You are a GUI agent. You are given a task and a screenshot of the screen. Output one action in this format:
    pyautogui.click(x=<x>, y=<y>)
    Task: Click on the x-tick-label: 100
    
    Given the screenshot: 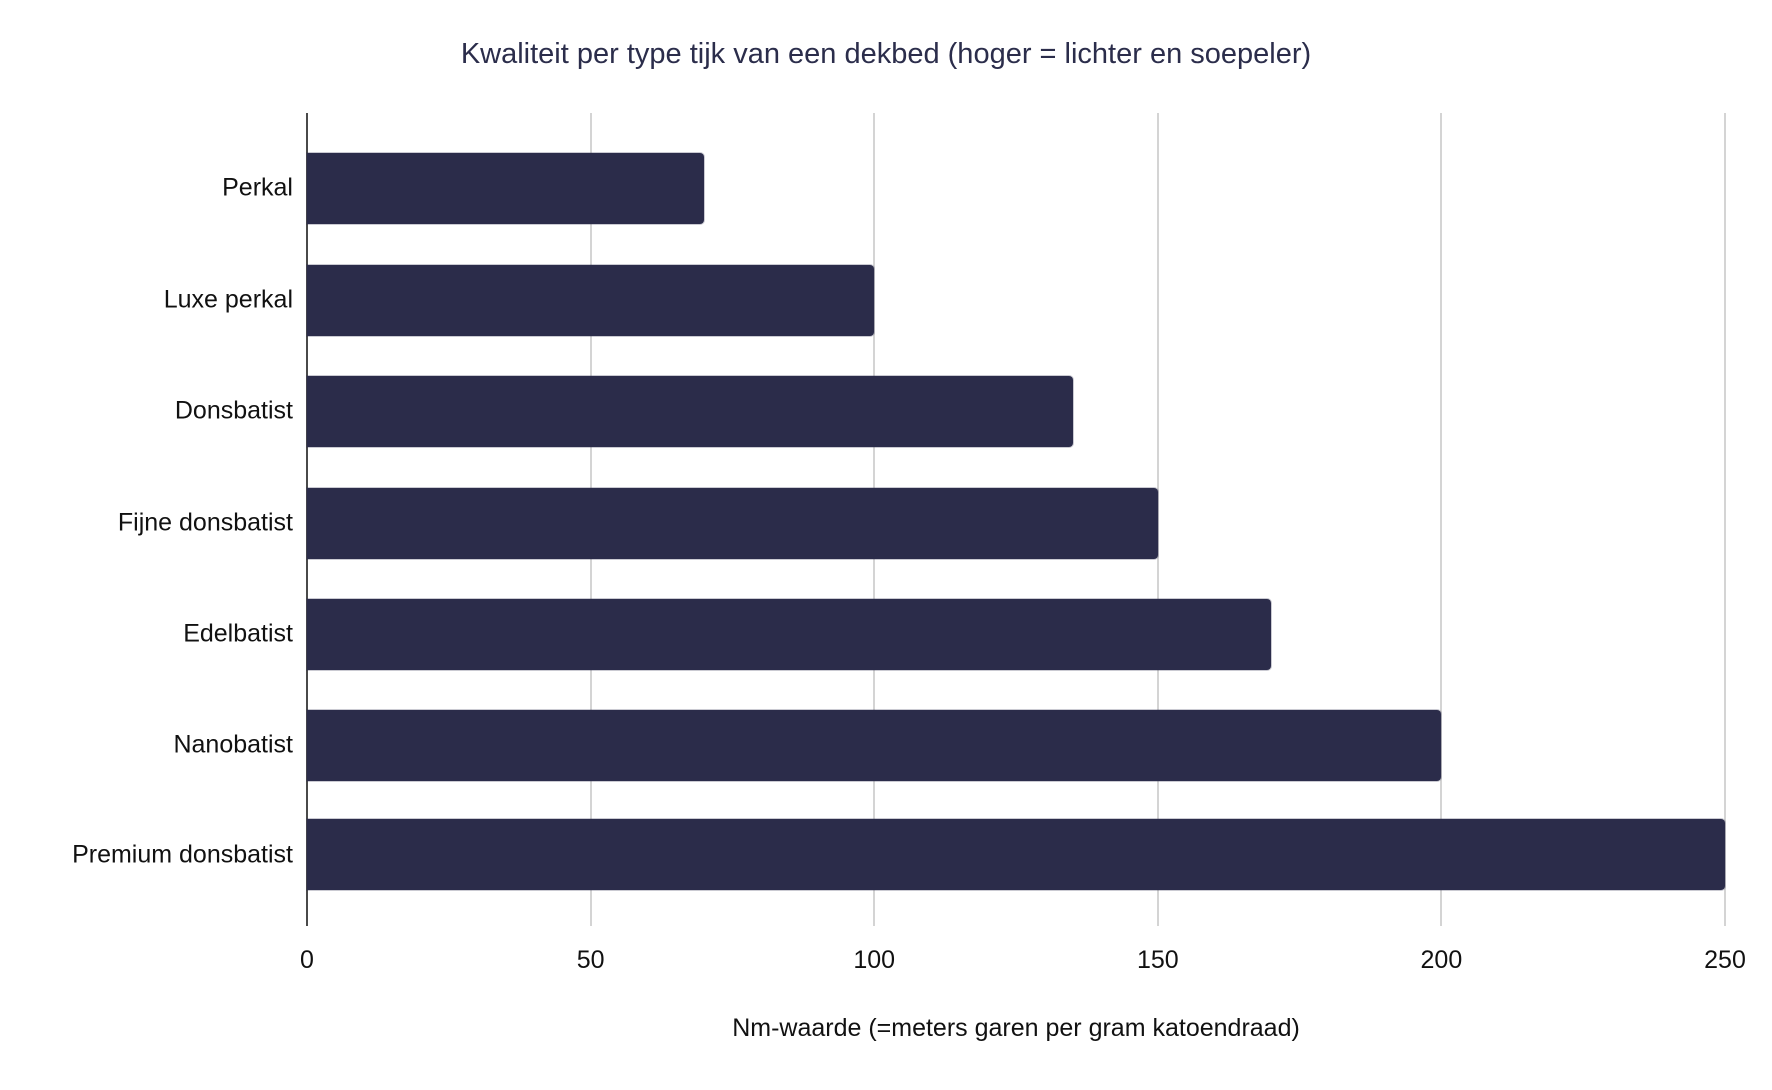 What is the action you would take?
    pyautogui.click(x=874, y=960)
    